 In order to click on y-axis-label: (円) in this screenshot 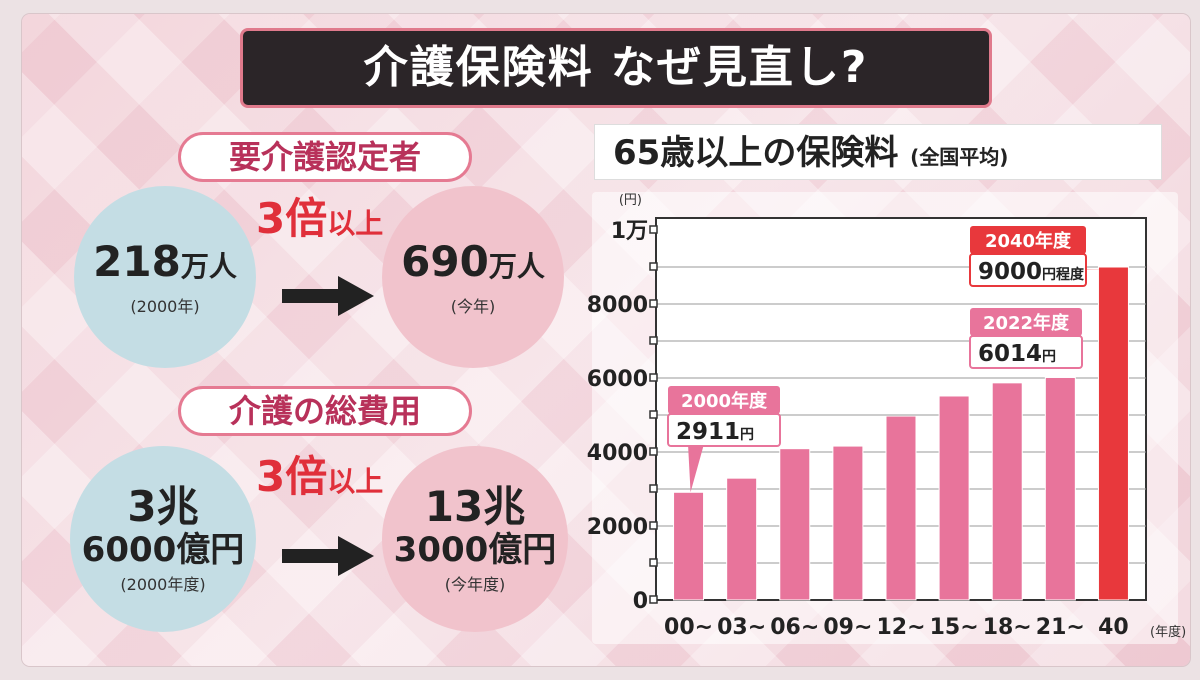, I will do `click(630, 200)`.